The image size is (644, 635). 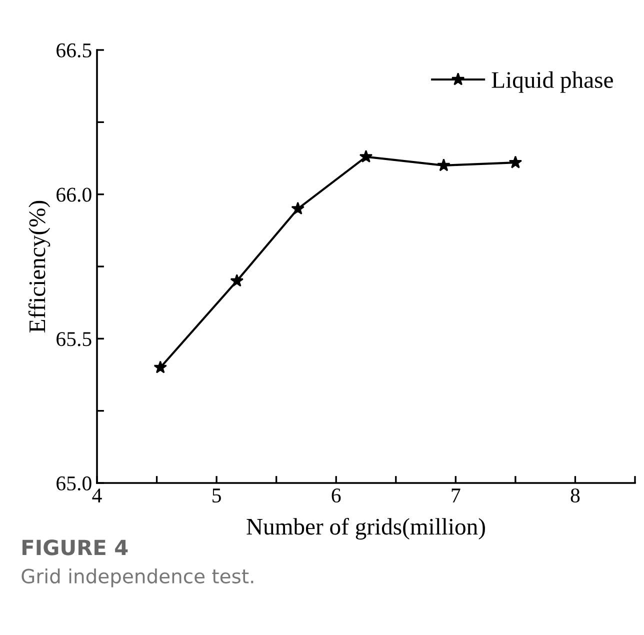 I want to click on y-axis-title: Efficiency(%), so click(x=39, y=266).